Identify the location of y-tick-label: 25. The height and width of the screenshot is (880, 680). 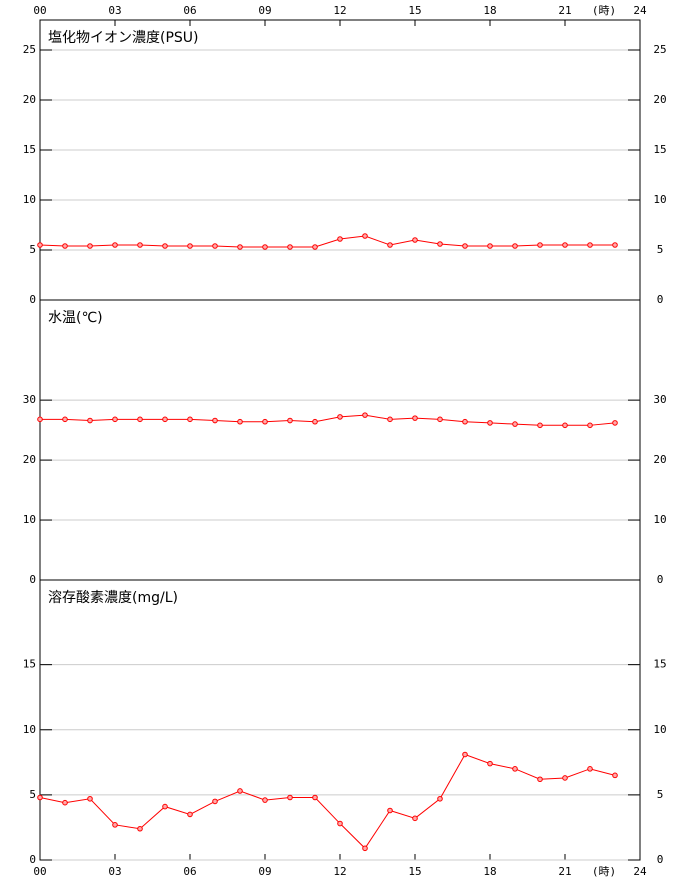
(29, 49).